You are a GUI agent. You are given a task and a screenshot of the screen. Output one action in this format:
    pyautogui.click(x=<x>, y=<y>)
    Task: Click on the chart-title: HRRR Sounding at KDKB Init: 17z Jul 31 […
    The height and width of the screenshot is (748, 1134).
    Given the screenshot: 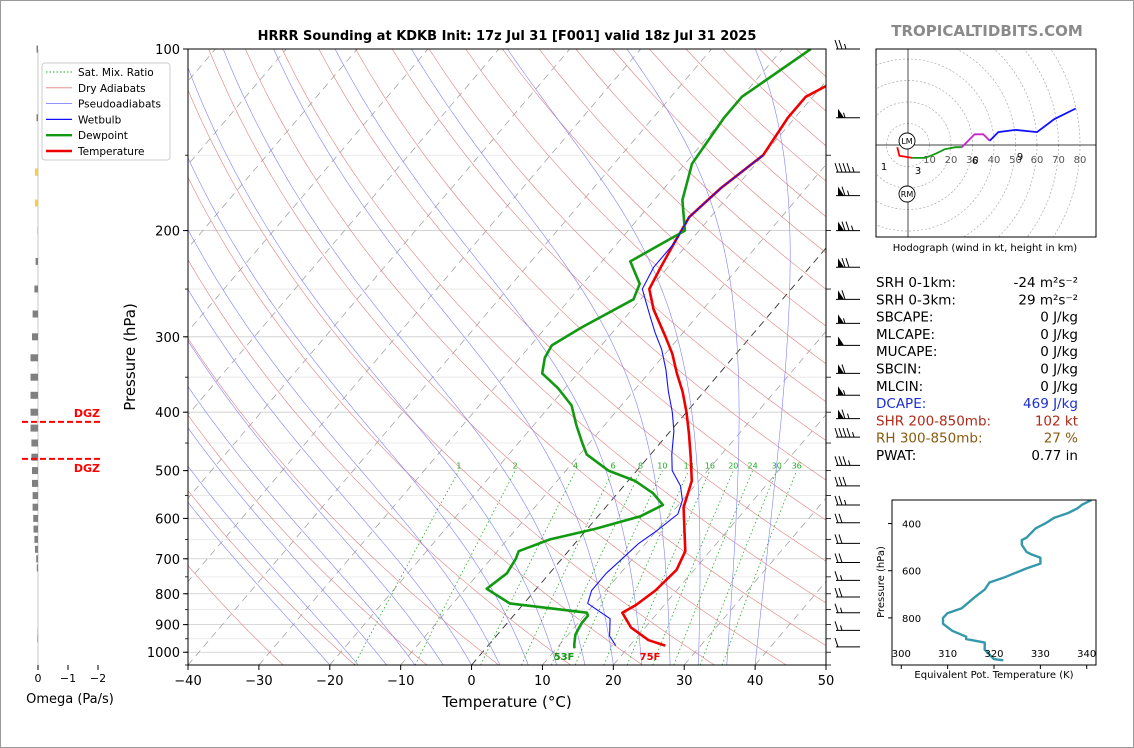 What is the action you would take?
    pyautogui.click(x=507, y=36)
    